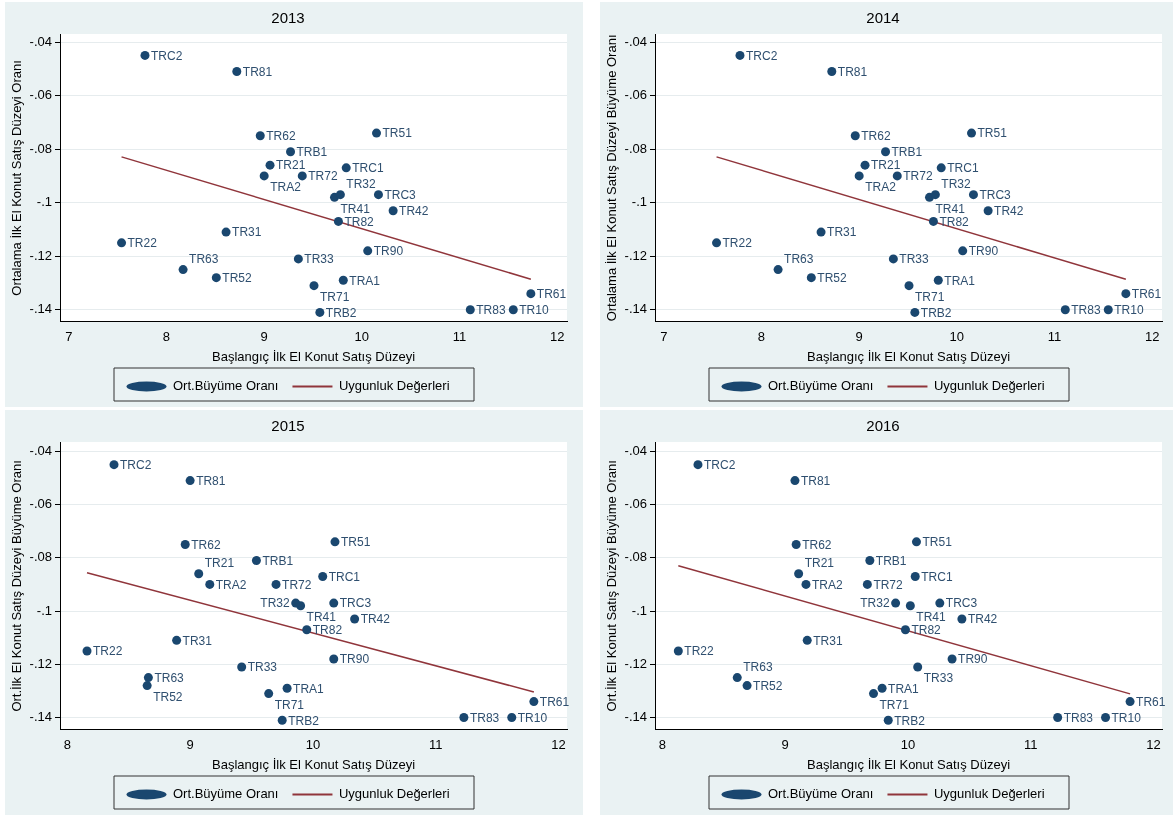 The width and height of the screenshot is (1173, 826). What do you see at coordinates (820, 386) in the screenshot?
I see `legend-label: Ort.Büyüme Oranı` at bounding box center [820, 386].